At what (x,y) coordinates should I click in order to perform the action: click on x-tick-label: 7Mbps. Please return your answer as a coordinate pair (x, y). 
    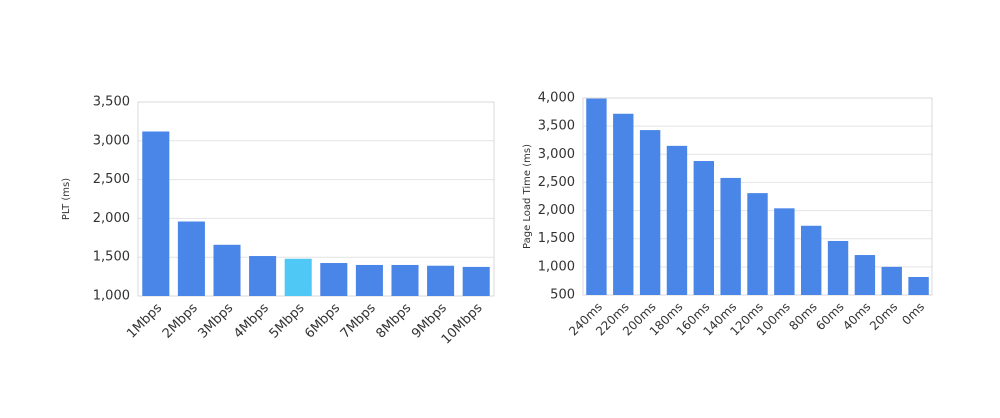
    Looking at the image, I should click on (358, 321).